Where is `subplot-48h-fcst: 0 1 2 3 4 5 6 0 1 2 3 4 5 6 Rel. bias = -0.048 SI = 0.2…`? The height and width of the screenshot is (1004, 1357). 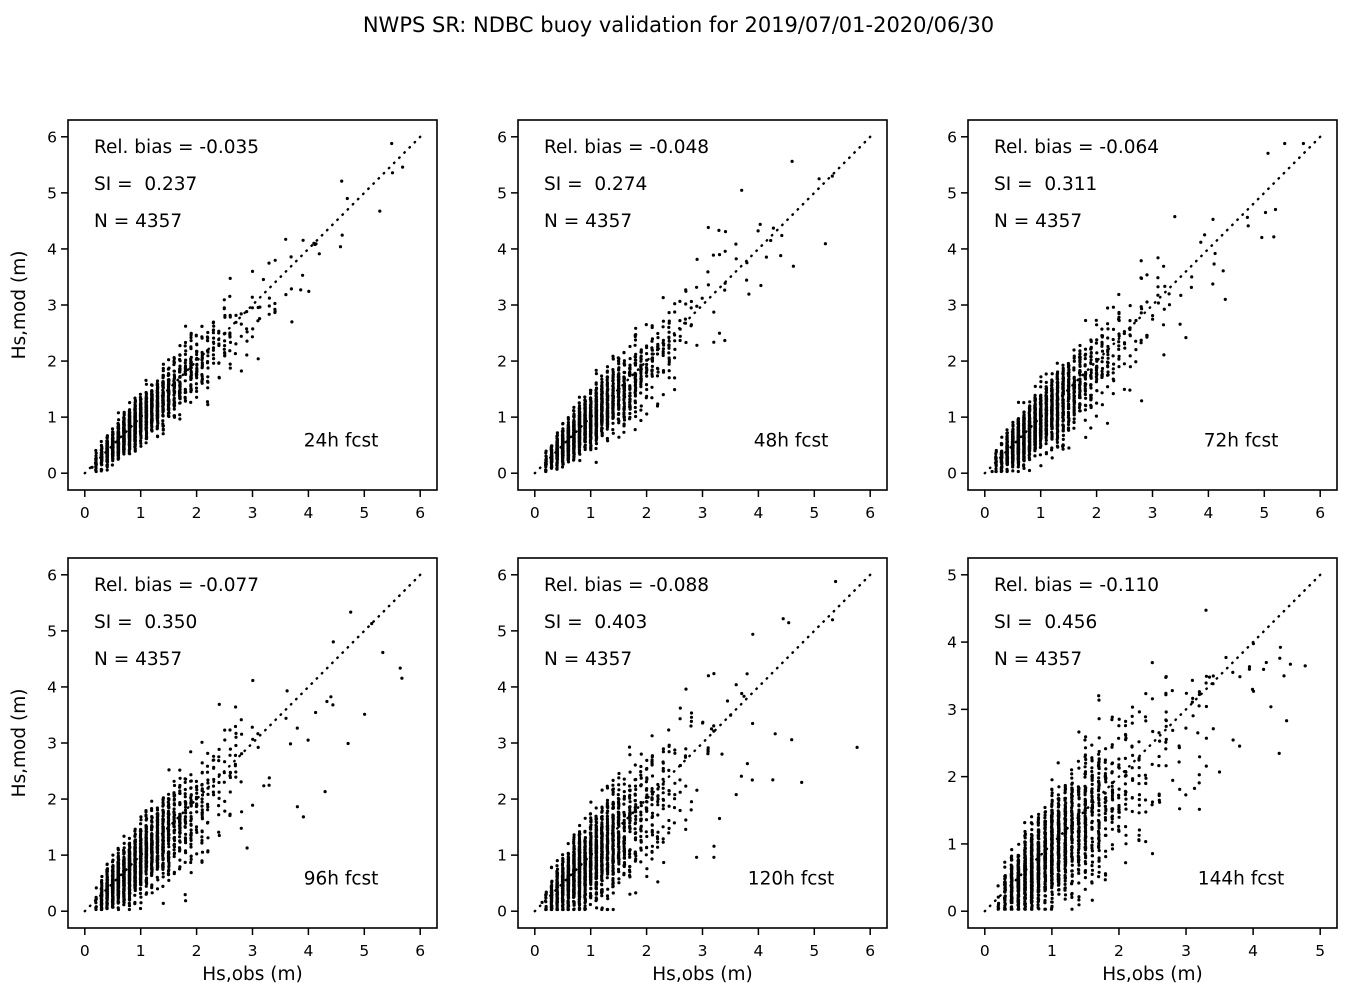 subplot-48h-fcst: 0 1 2 3 4 5 6 0 1 2 3 4 5 6 Rel. bias = -0.048 SI = 0.2… is located at coordinates (692, 320).